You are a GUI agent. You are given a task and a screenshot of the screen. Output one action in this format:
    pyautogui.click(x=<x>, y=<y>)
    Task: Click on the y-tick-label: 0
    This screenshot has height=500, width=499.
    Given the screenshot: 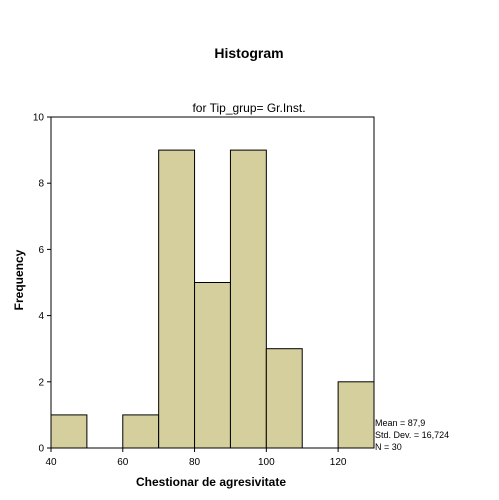 What is the action you would take?
    pyautogui.click(x=41, y=449)
    